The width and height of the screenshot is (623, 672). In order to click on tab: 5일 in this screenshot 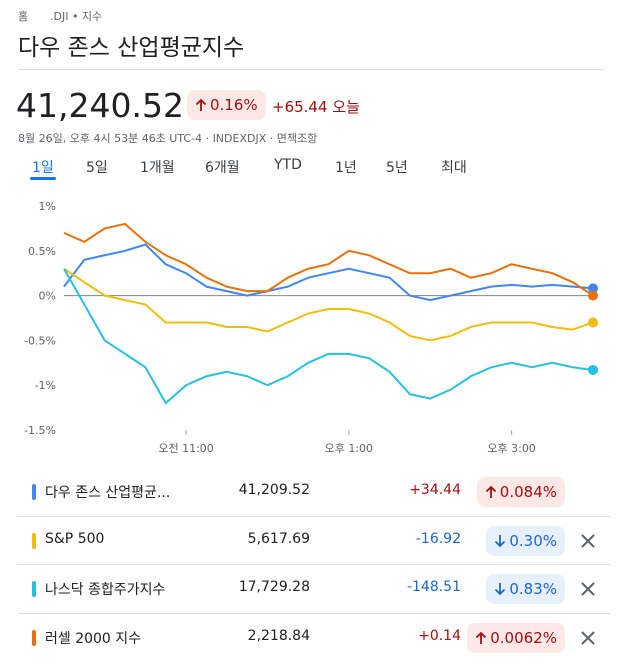, I will do `click(97, 168)`.